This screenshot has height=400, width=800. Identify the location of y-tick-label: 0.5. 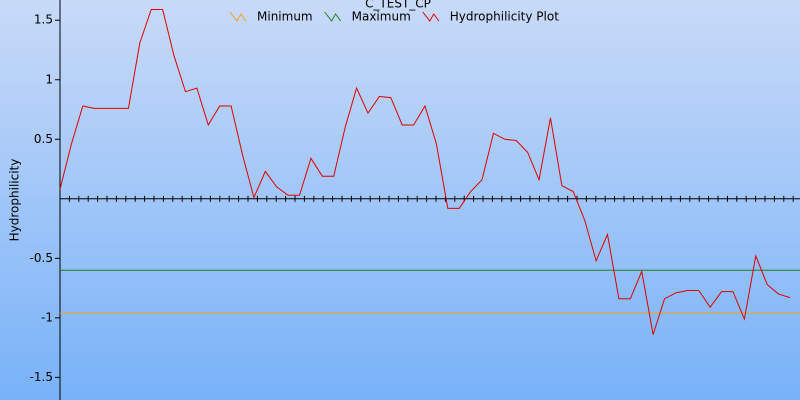
(43, 139).